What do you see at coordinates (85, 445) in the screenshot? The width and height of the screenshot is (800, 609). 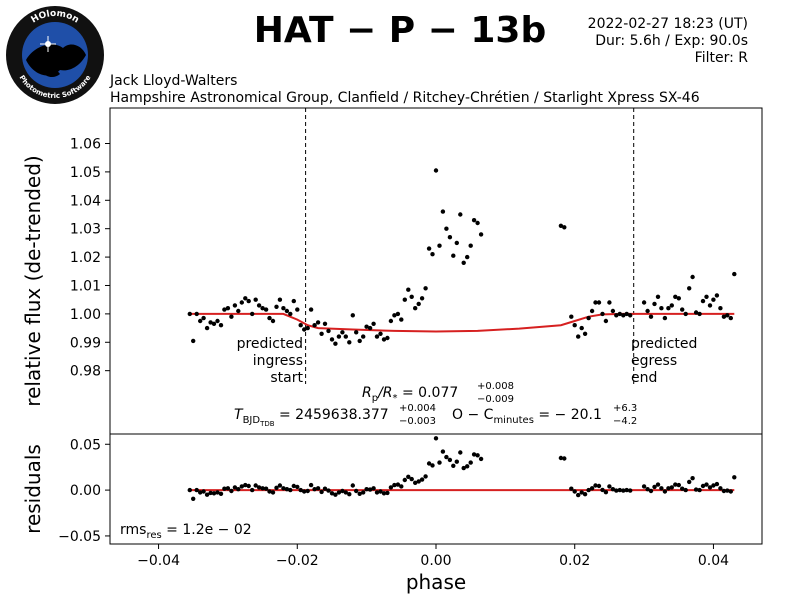 I see `residual-y-tick-label-2: 0.05` at bounding box center [85, 445].